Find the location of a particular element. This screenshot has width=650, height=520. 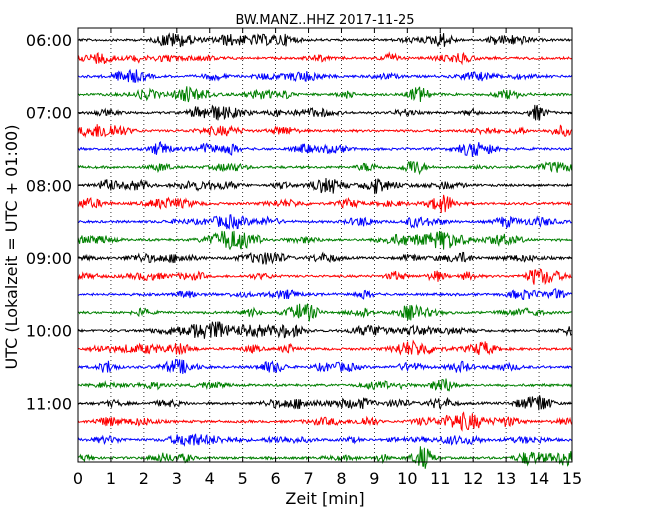

x-tick-label-10: 10 is located at coordinates (407, 478).